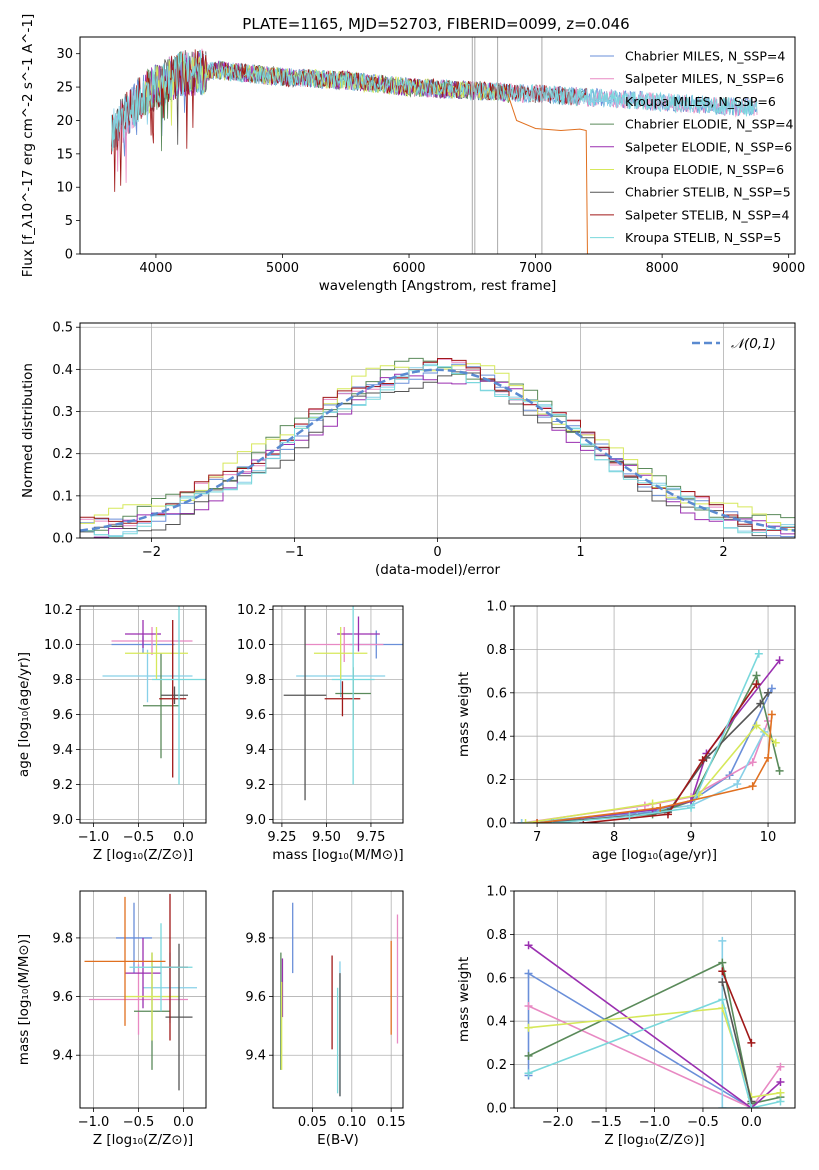  What do you see at coordinates (704, 78) in the screenshot?
I see `legend-entry: Salpeter MILES, N_SSP=6` at bounding box center [704, 78].